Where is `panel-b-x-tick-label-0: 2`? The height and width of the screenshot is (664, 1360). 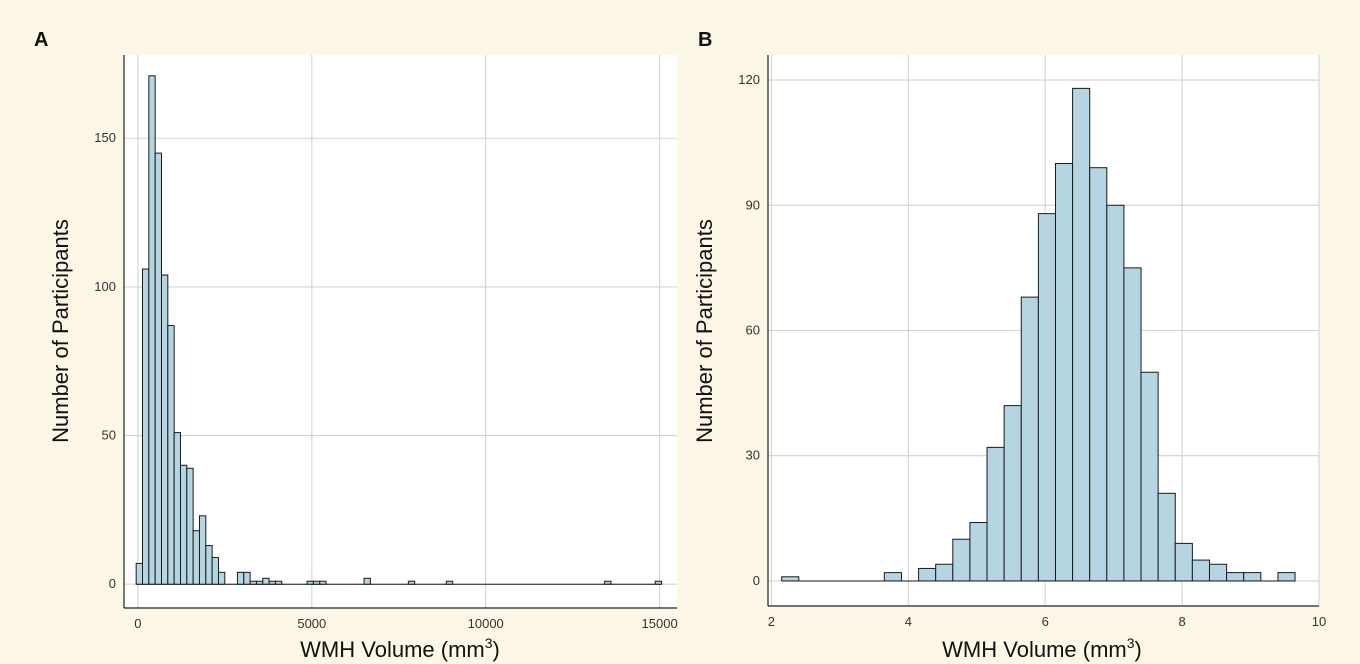
panel-b-x-tick-label-0: 2 is located at coordinates (771, 621).